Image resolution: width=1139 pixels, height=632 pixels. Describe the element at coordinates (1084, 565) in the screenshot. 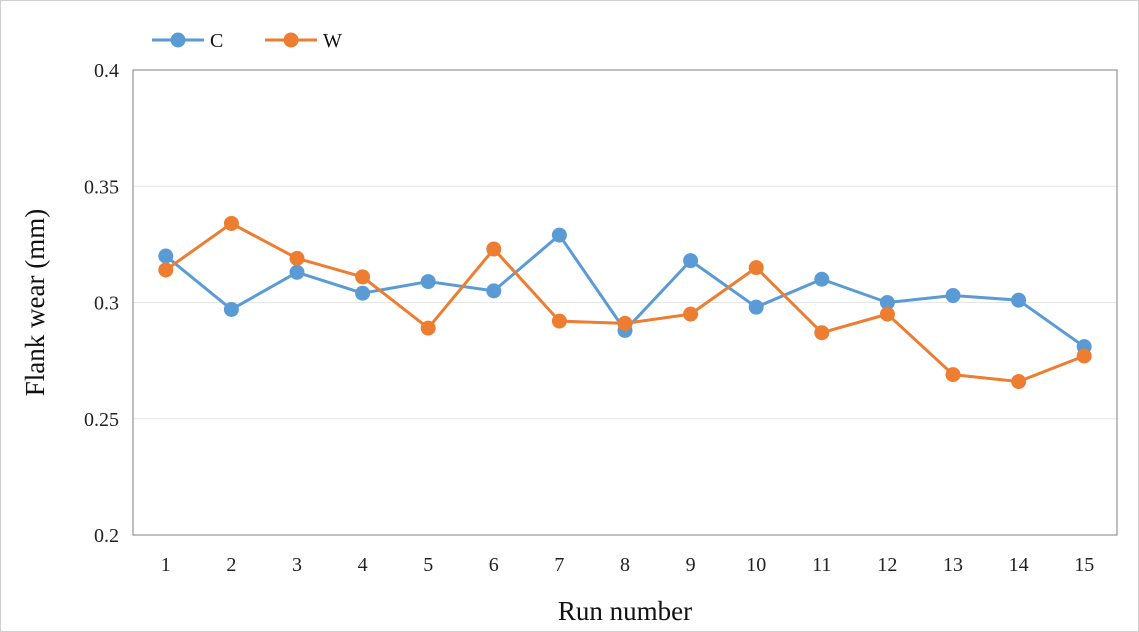

I see `x-tick-label: 15` at that location.